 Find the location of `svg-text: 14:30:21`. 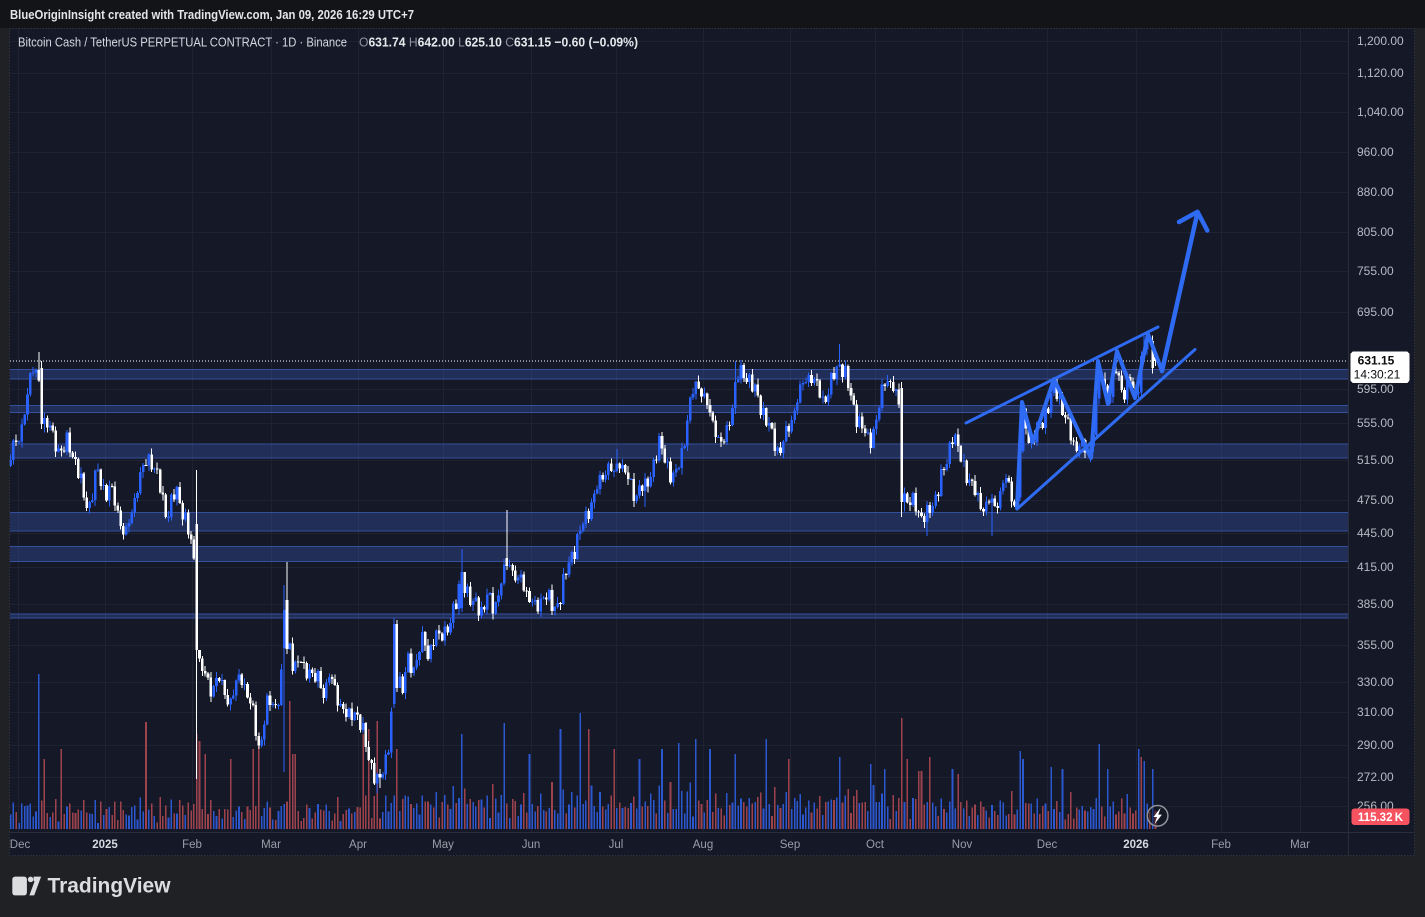

svg-text: 14:30:21 is located at coordinates (1377, 375).